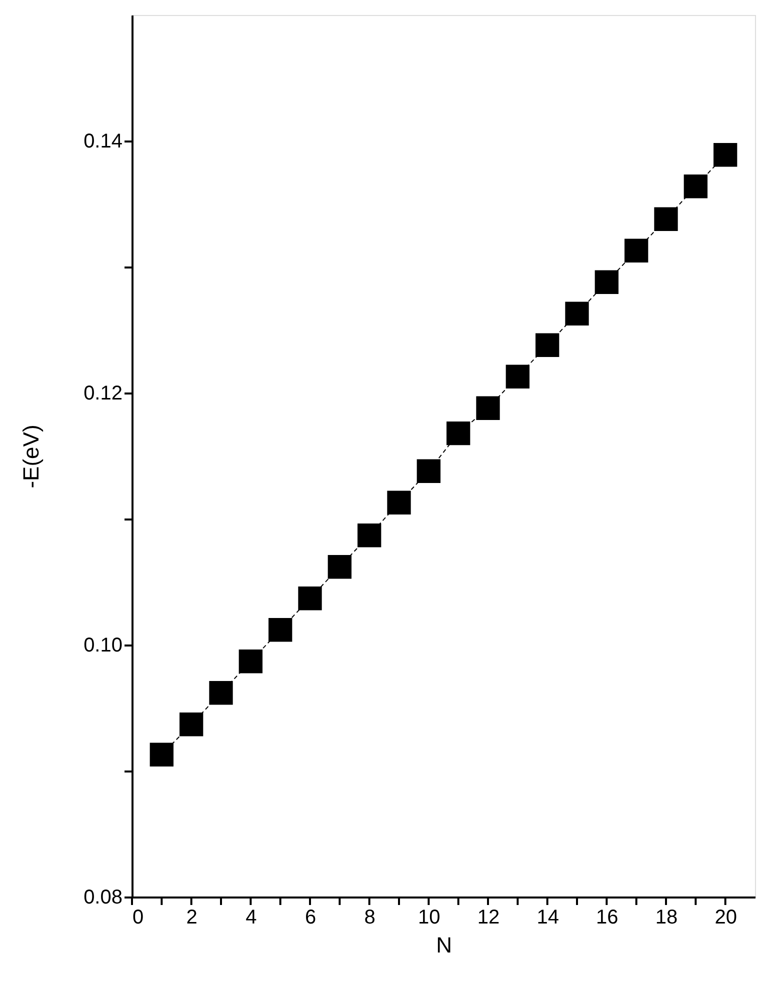 The height and width of the screenshot is (994, 758). Describe the element at coordinates (103, 897) in the screenshot. I see `y-tick-label: 0.08` at that location.